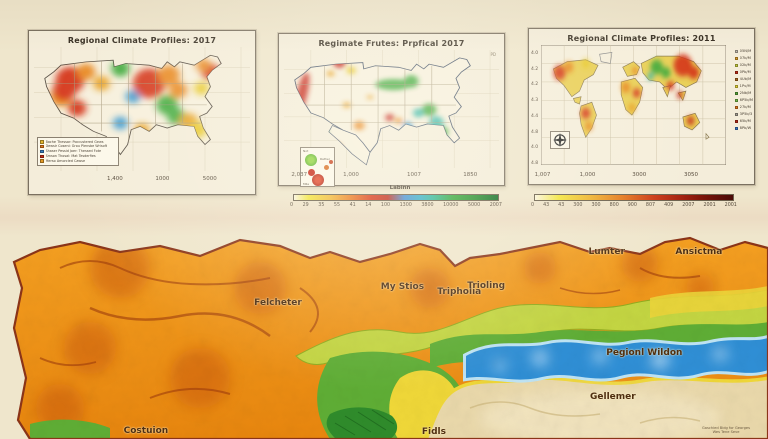 The width and height of the screenshot is (768, 439). I want to click on panel2-plot: Not Rather Mlle, so click(391, 118).